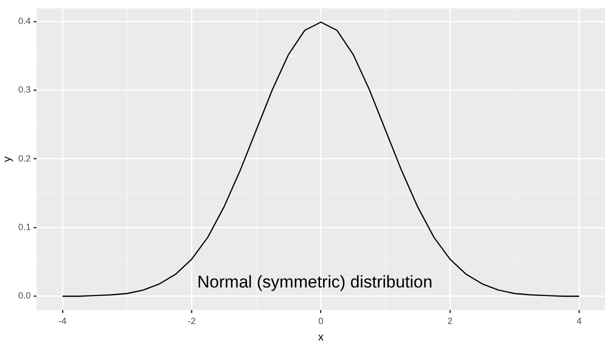 The width and height of the screenshot is (609, 345). What do you see at coordinates (314, 282) in the screenshot?
I see `annotation: Normal (symmetric) distribution` at bounding box center [314, 282].